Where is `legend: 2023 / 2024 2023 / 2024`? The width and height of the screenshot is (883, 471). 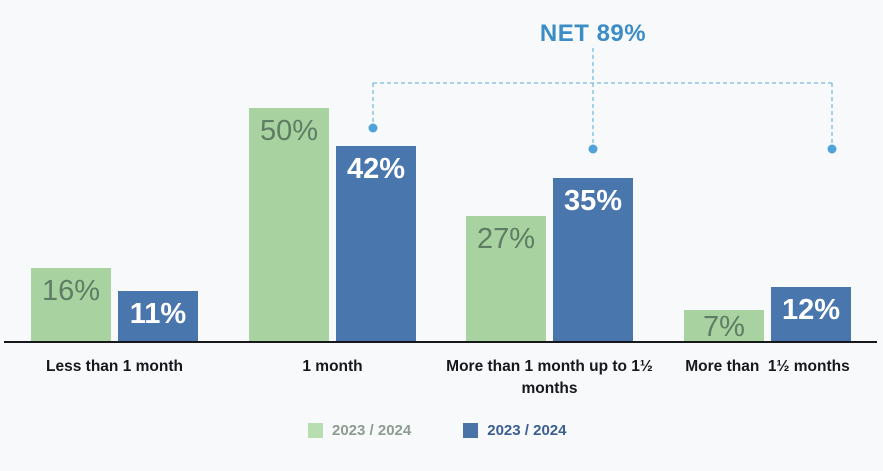
legend: 2023 / 2024 2023 / 2024 is located at coordinates (437, 430).